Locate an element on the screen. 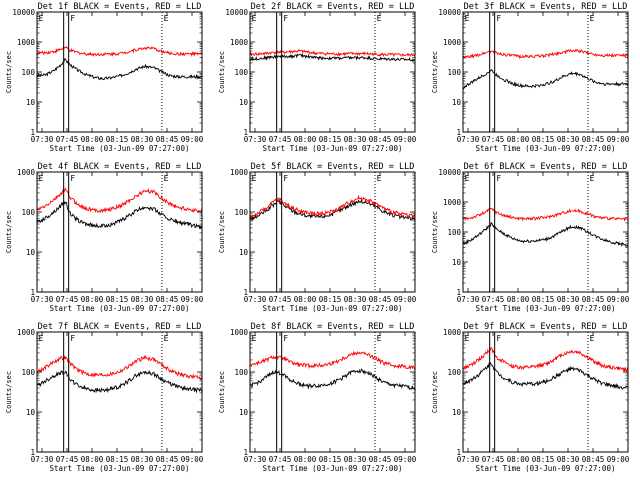 Image resolution: width=640 pixels, height=480 pixels. panel-title: Det 7f BLACK = Events, RED = LLD is located at coordinates (120, 327).